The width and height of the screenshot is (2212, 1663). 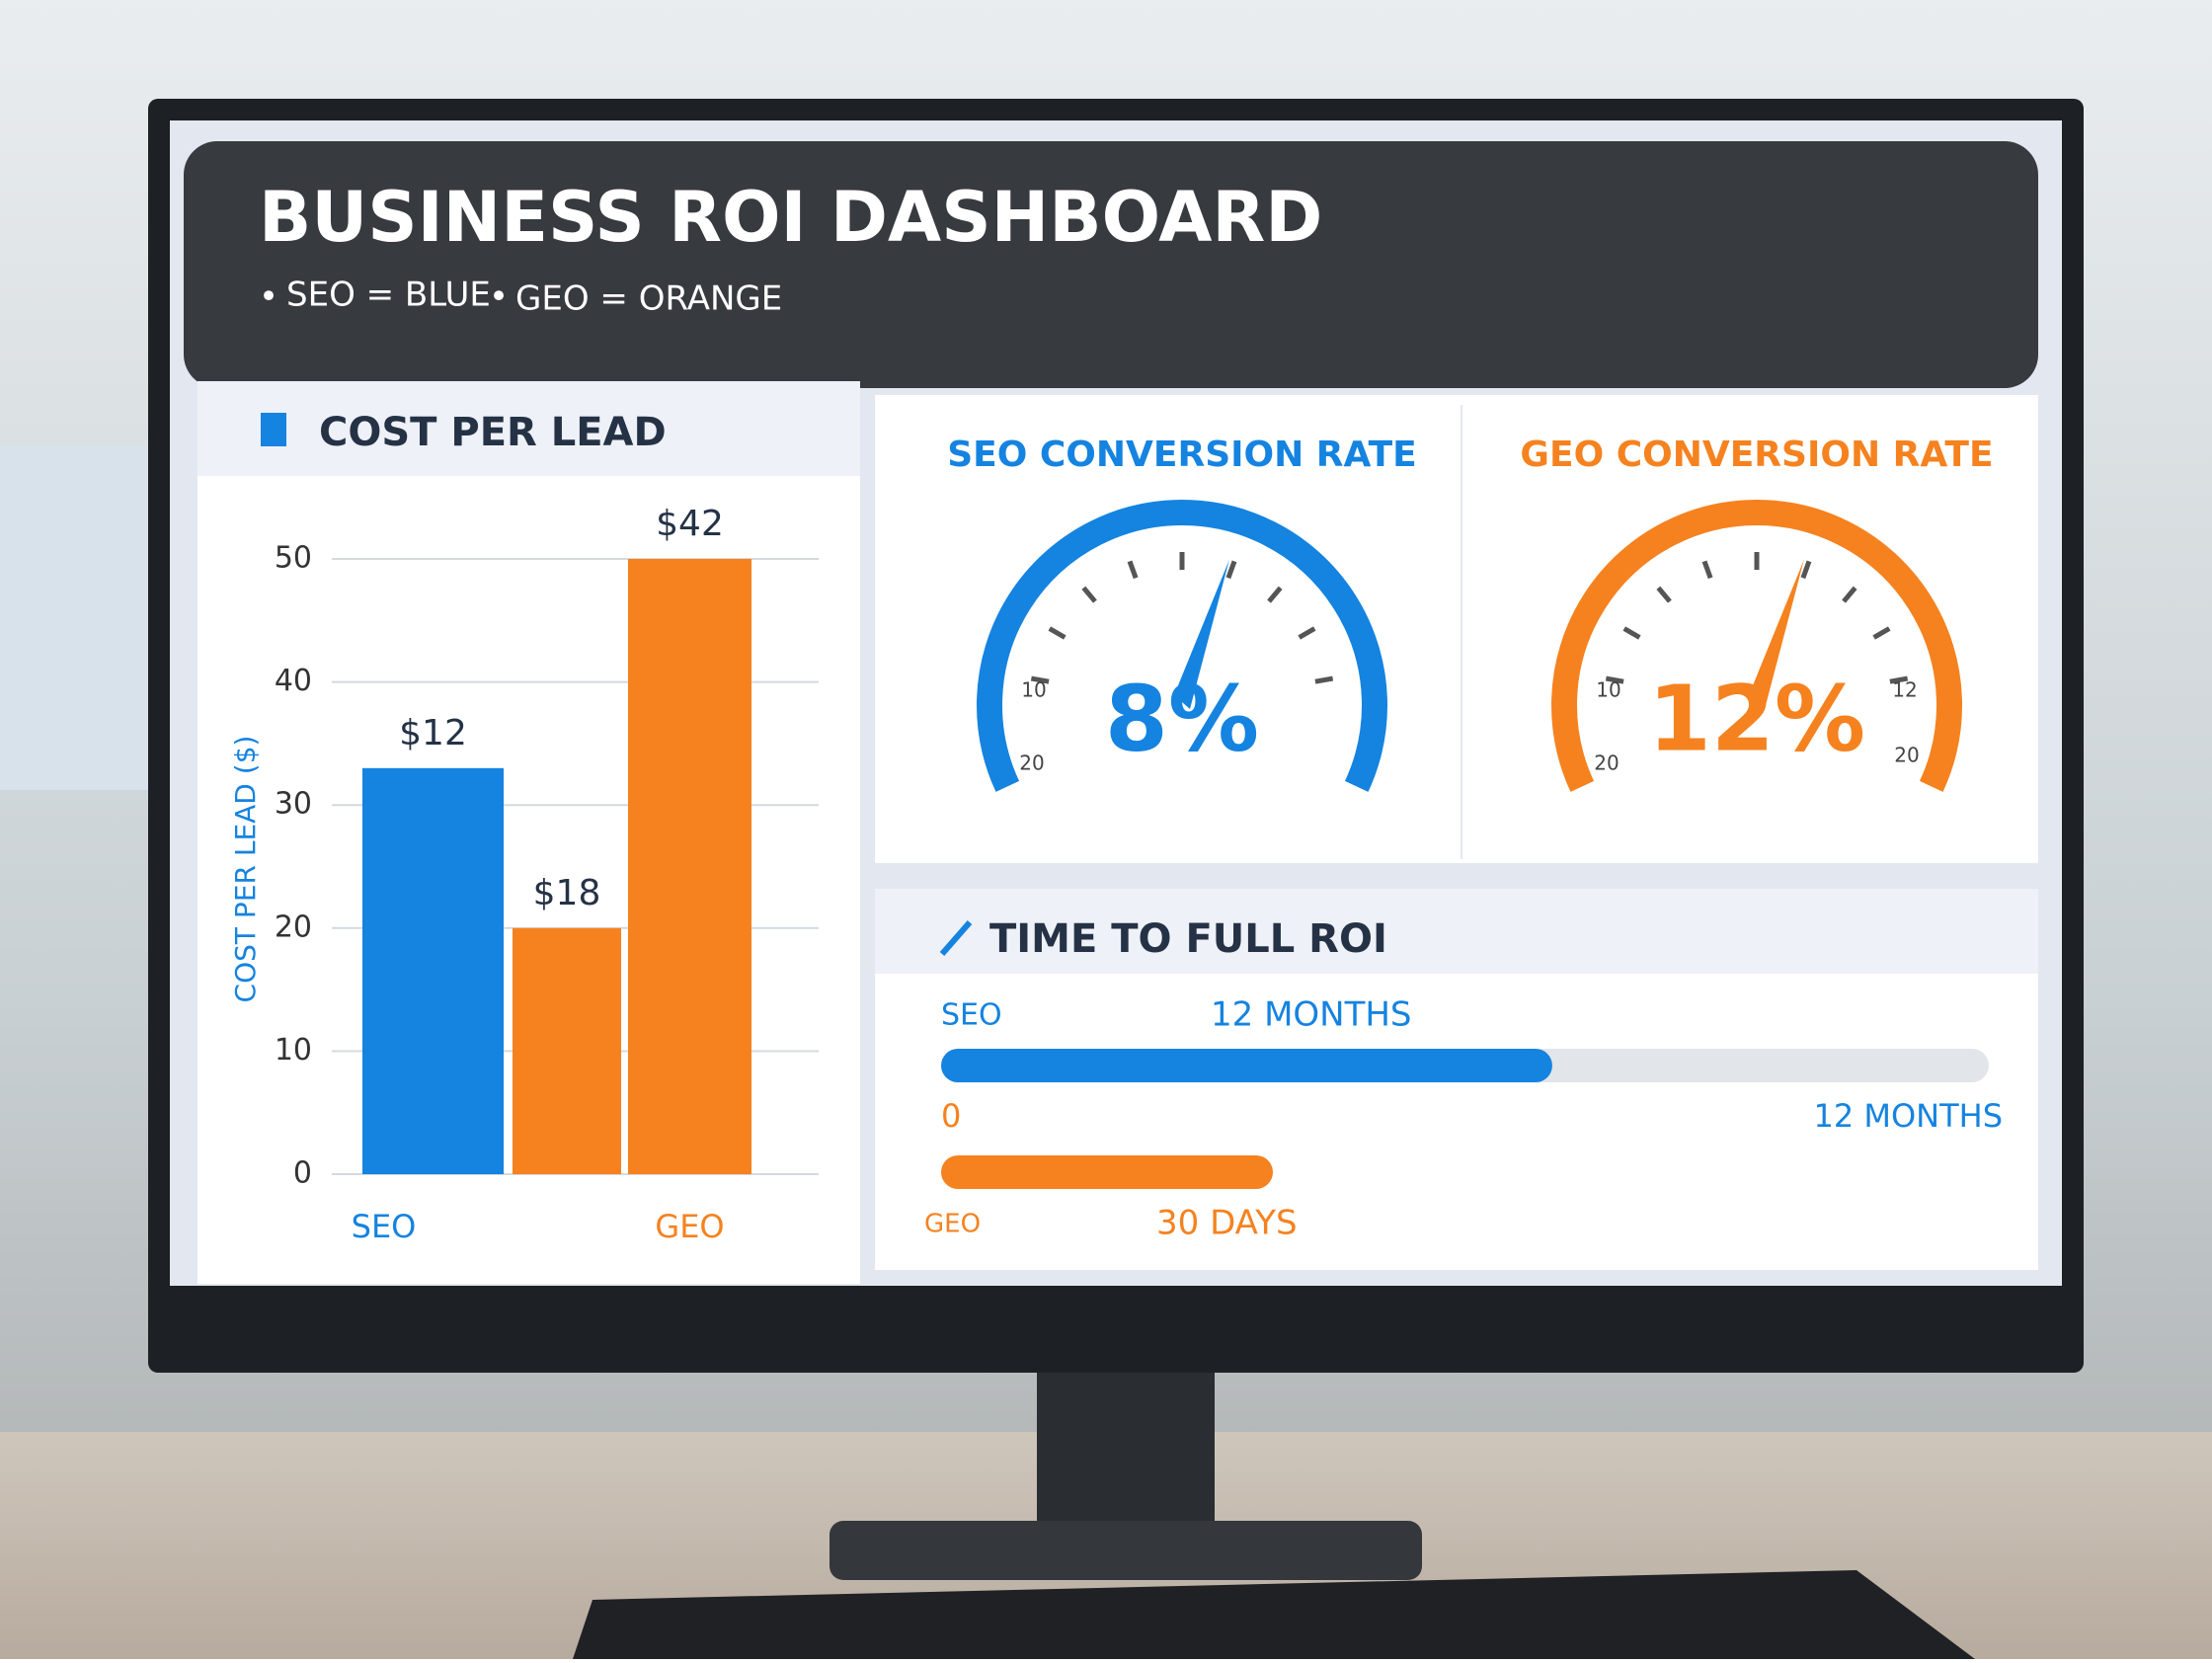 What do you see at coordinates (1274, 1614) in the screenshot?
I see `keyboard` at bounding box center [1274, 1614].